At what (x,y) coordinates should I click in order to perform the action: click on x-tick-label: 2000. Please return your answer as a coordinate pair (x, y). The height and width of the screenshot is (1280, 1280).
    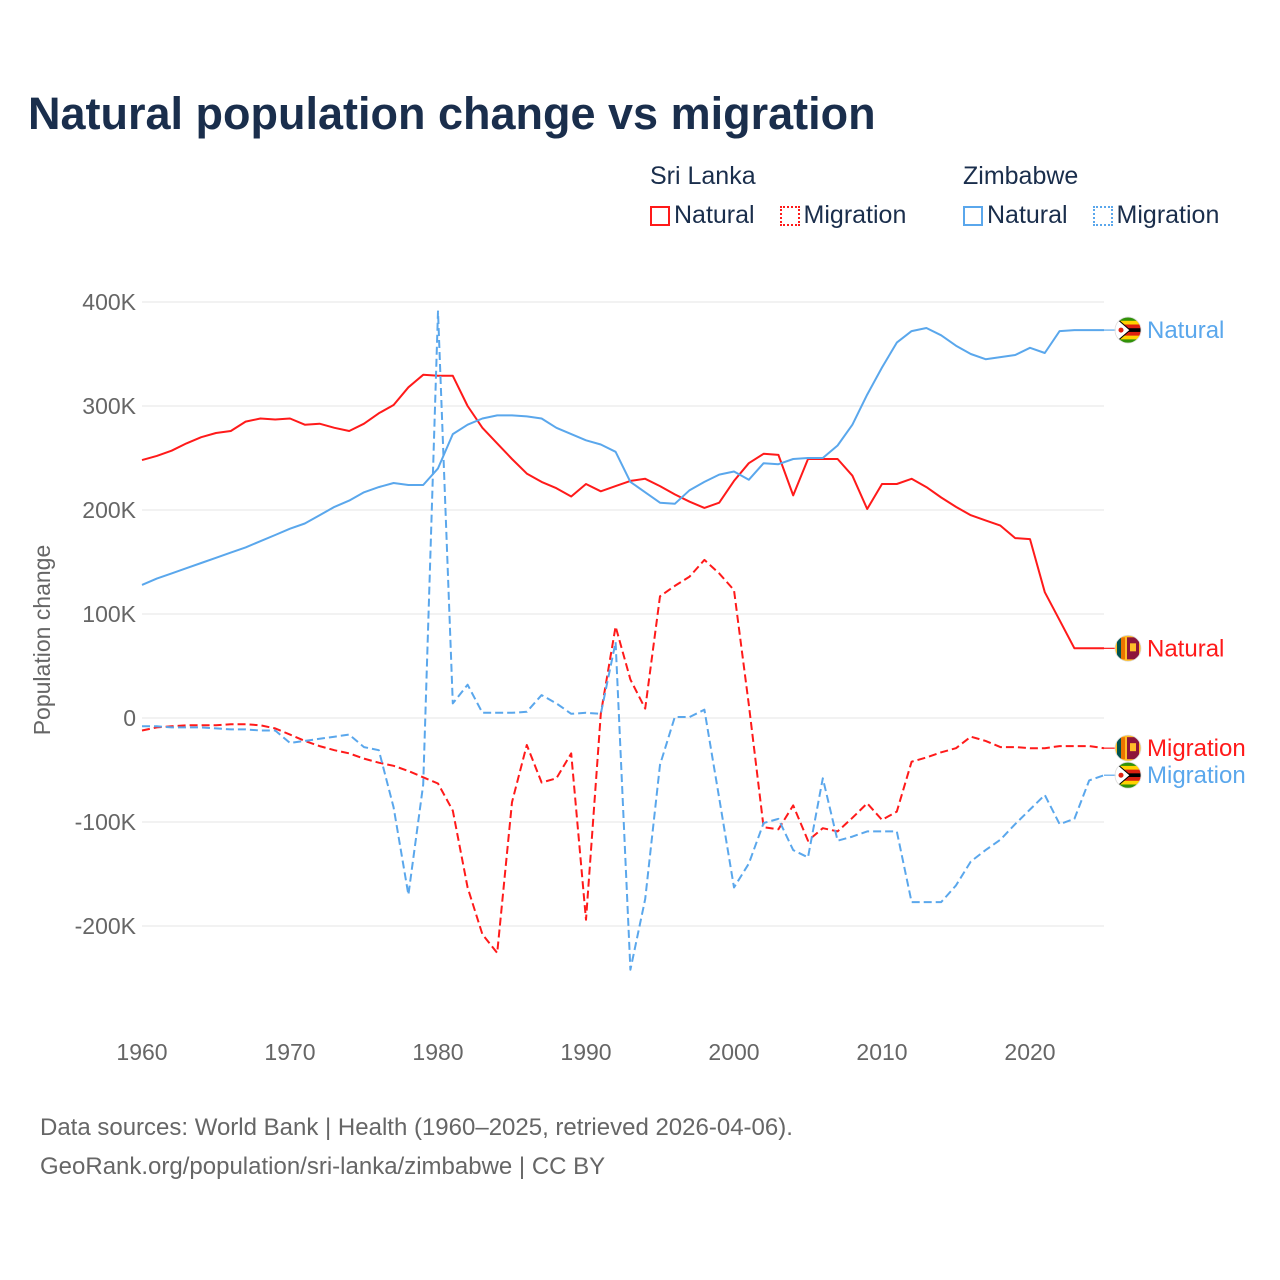
    Looking at the image, I should click on (733, 1052).